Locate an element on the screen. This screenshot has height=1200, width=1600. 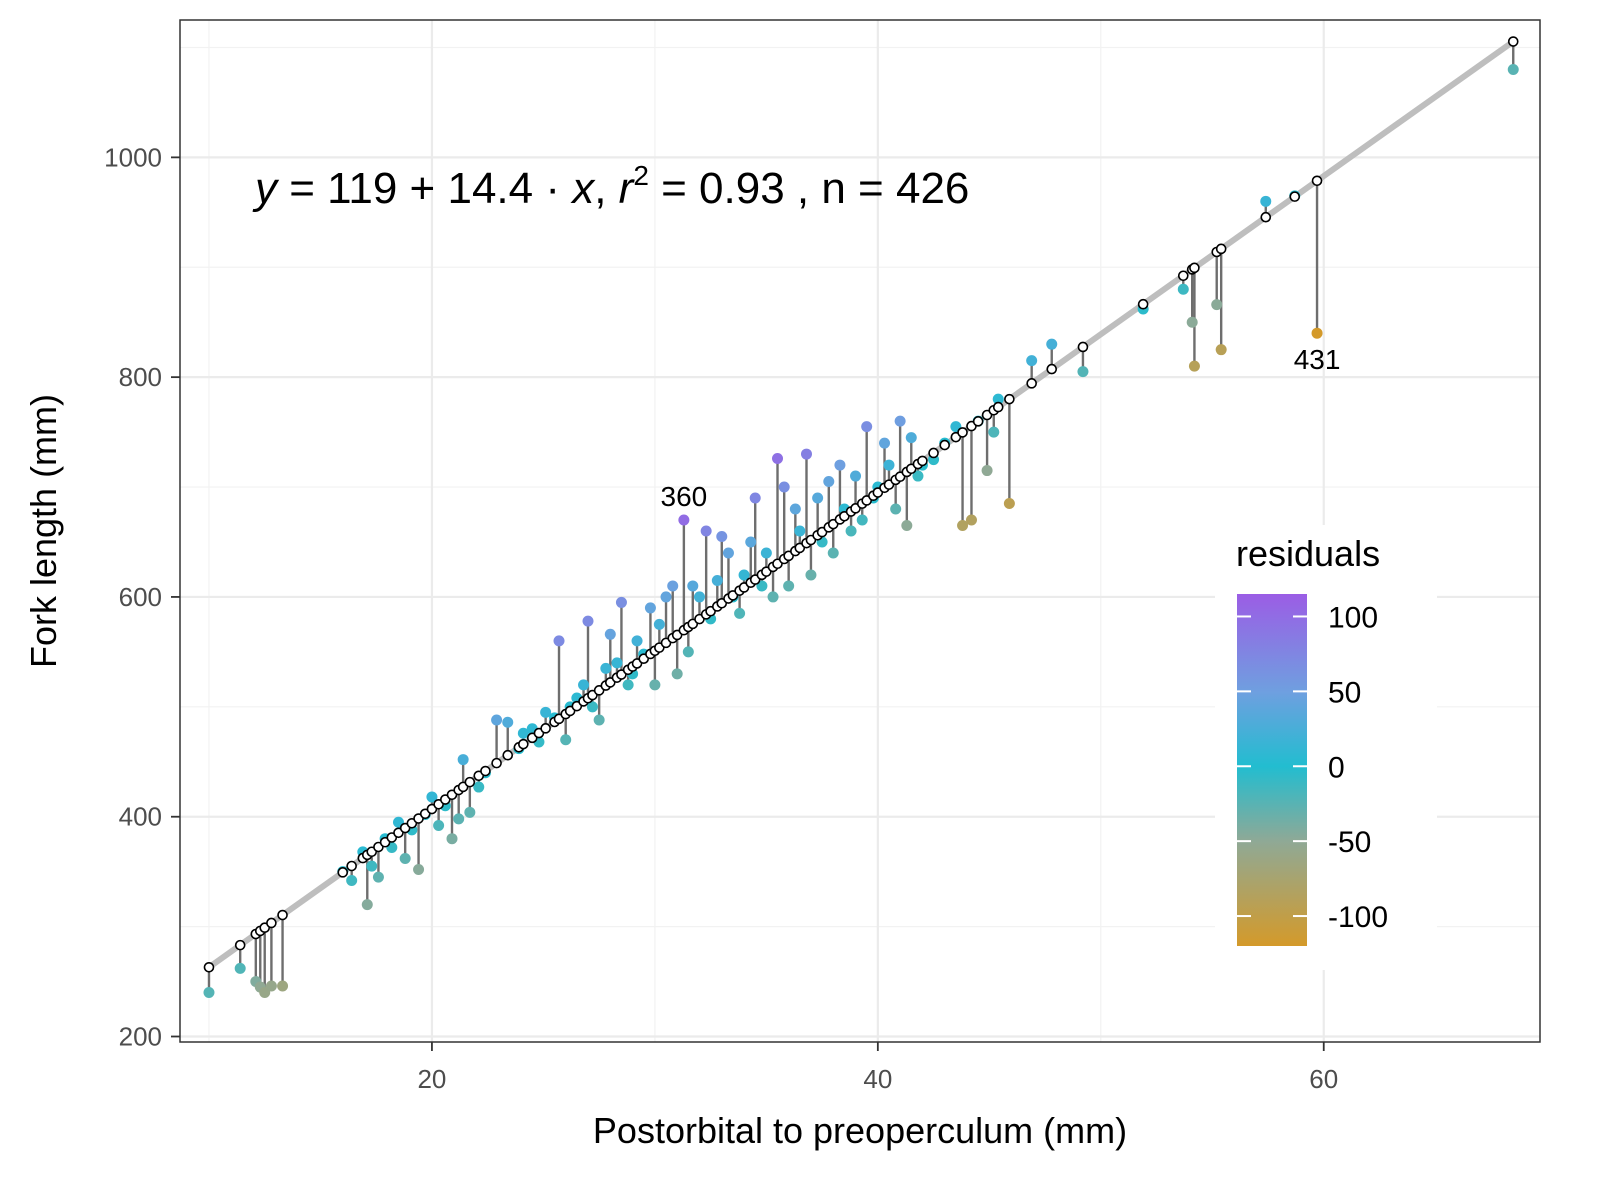
x-tick-label: 20 is located at coordinates (431, 1079).